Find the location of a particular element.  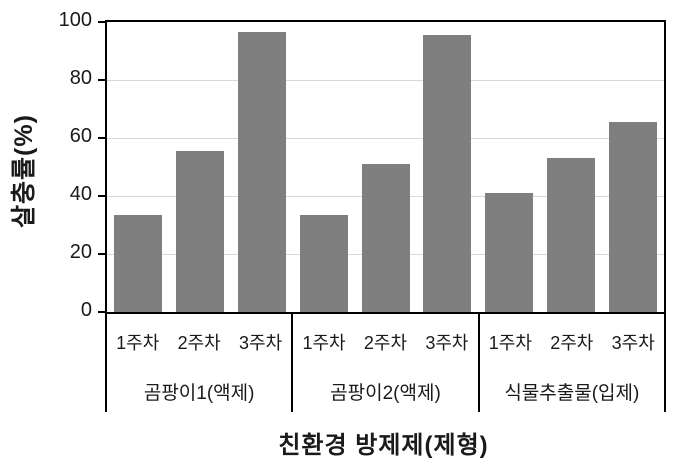

group-label: 곰팡이2(액제) is located at coordinates (385, 393).